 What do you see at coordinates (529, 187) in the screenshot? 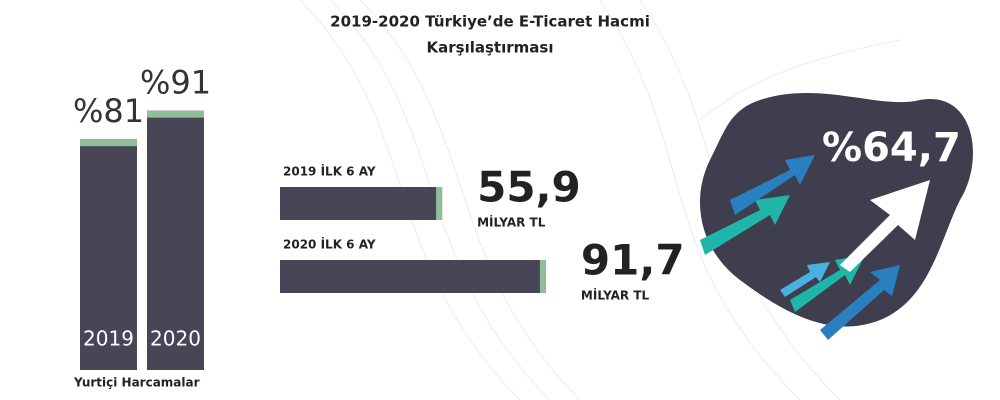
I see `bar-value-label: 55,9` at bounding box center [529, 187].